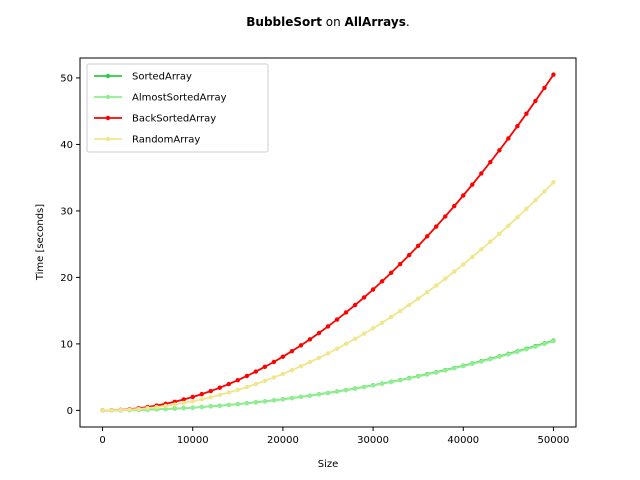 The image size is (640, 480). I want to click on chart-title: BubbleSort on AllArrays., so click(327, 22).